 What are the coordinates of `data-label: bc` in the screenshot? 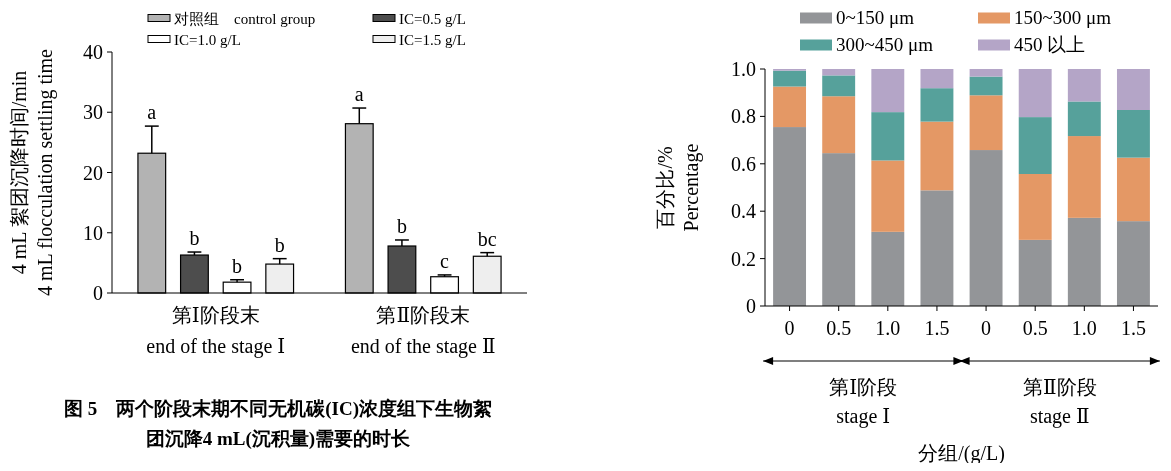 It's located at (487, 238).